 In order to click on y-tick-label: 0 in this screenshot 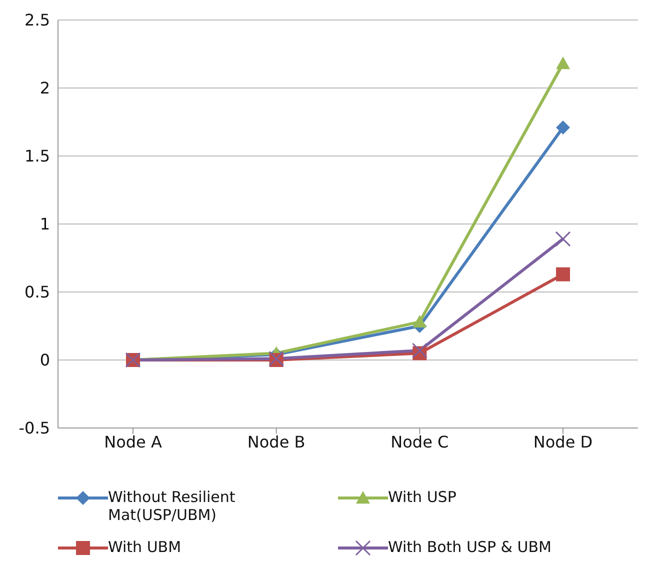, I will do `click(45, 360)`.